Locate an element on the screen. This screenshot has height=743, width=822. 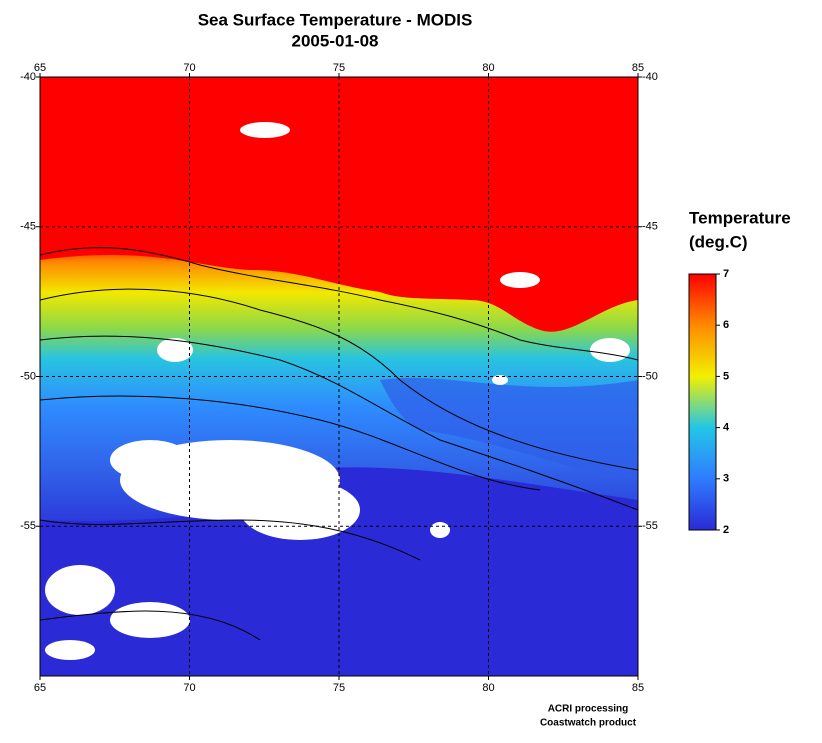
credit: Coastwatch product is located at coordinates (588, 723).